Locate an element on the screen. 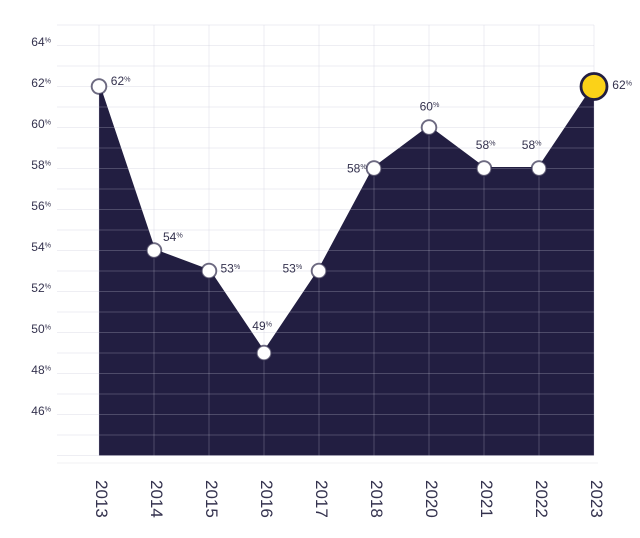 Image resolution: width=640 pixels, height=538 pixels. svg-text: 64% is located at coordinates (41, 42).